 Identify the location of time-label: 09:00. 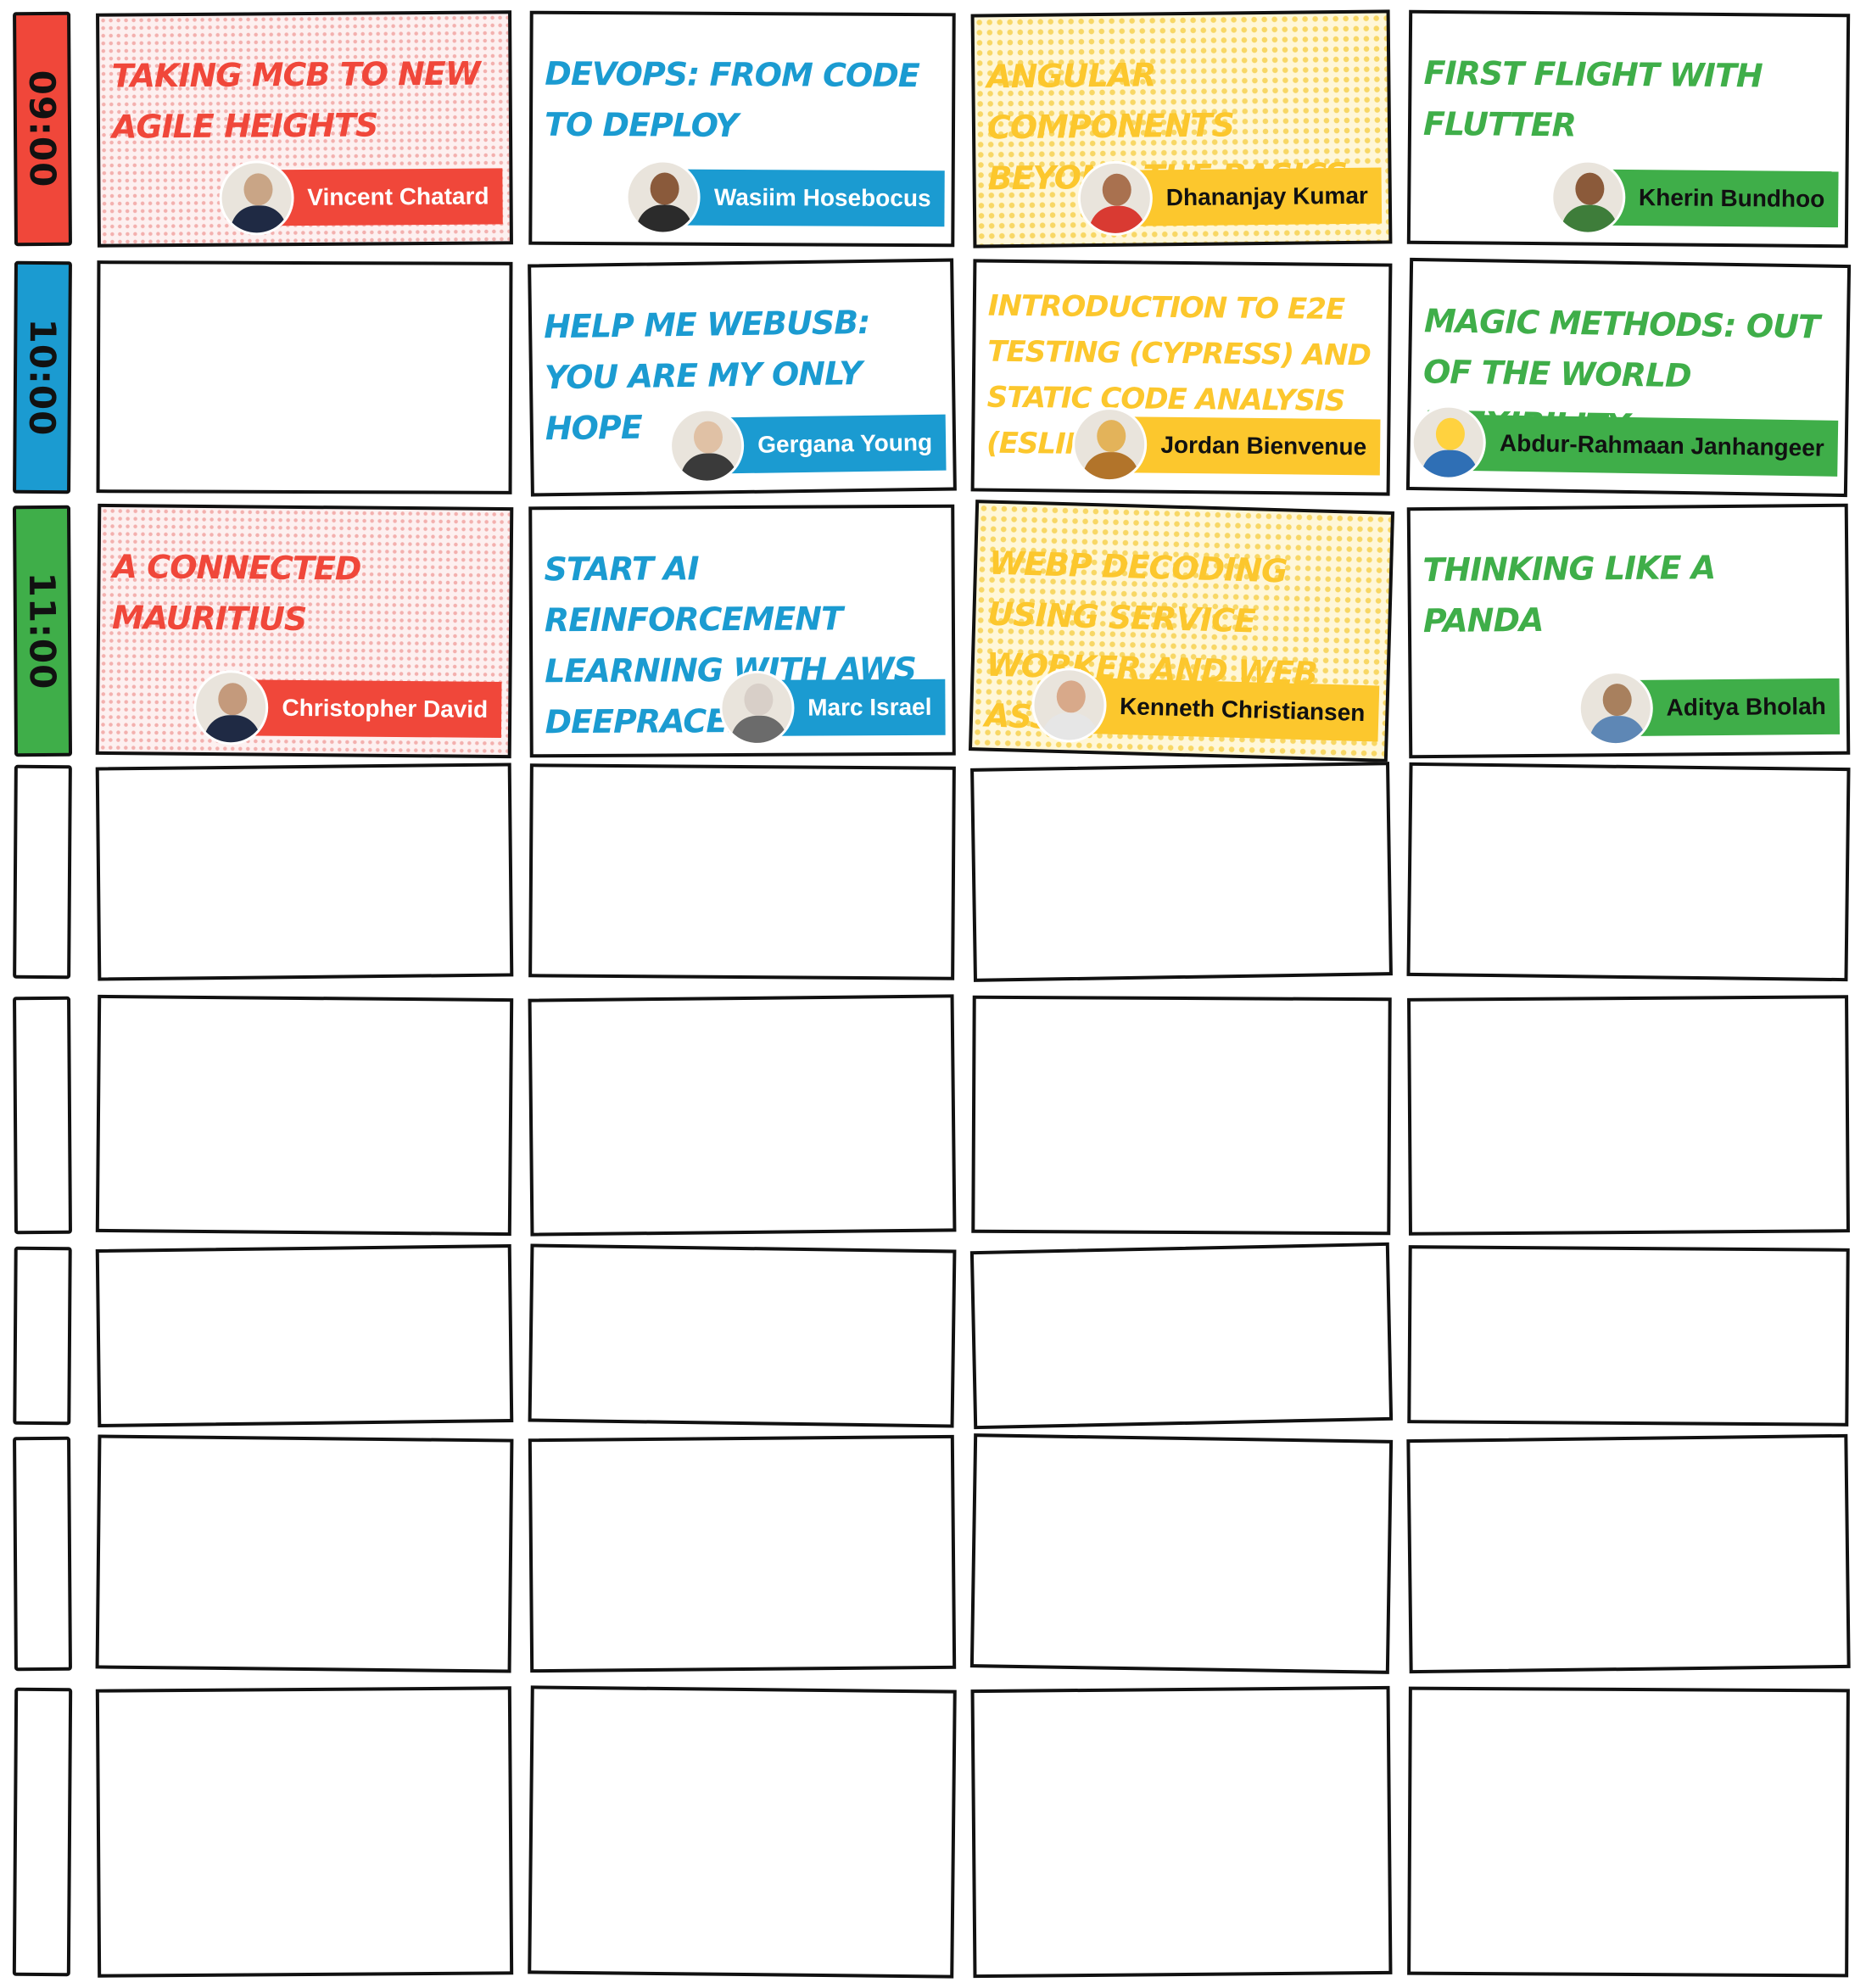
(42, 129).